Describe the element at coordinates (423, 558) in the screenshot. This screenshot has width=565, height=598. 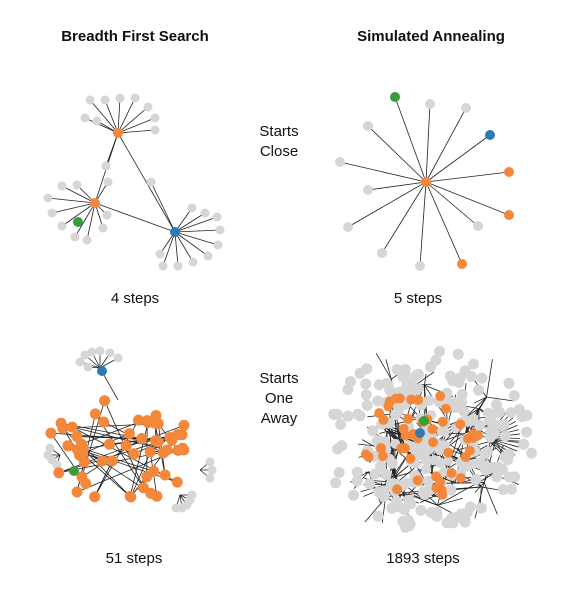
I see `steps-sa-far: 1893 steps` at that location.